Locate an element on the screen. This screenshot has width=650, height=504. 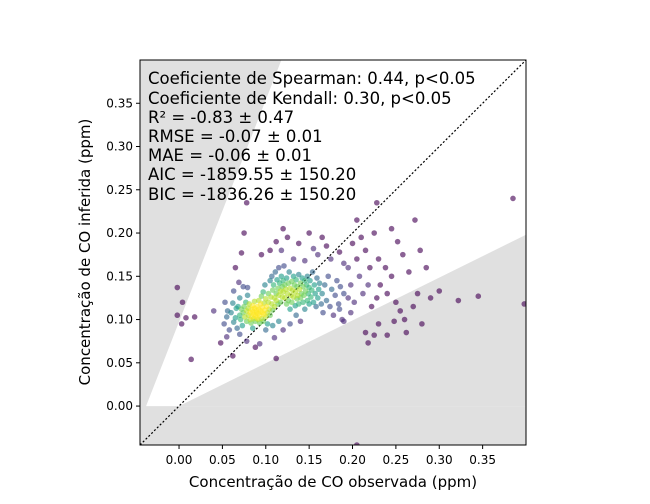
shaded-band-below-zero is located at coordinates (333, 425).